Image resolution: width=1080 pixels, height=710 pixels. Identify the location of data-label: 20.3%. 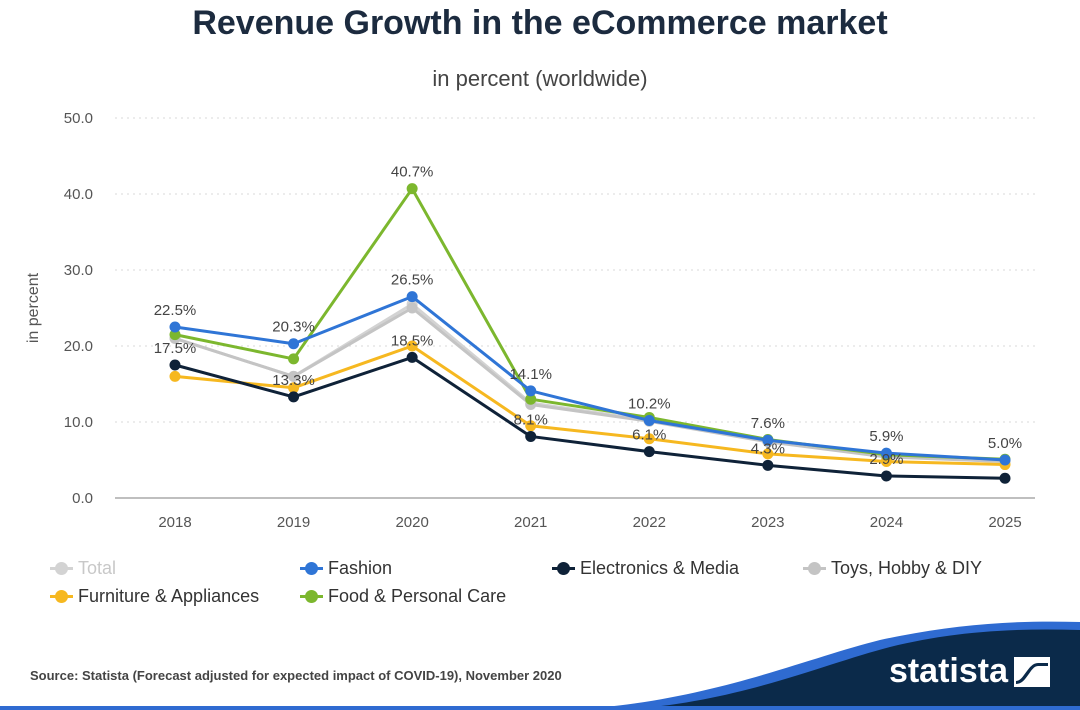
(293, 327).